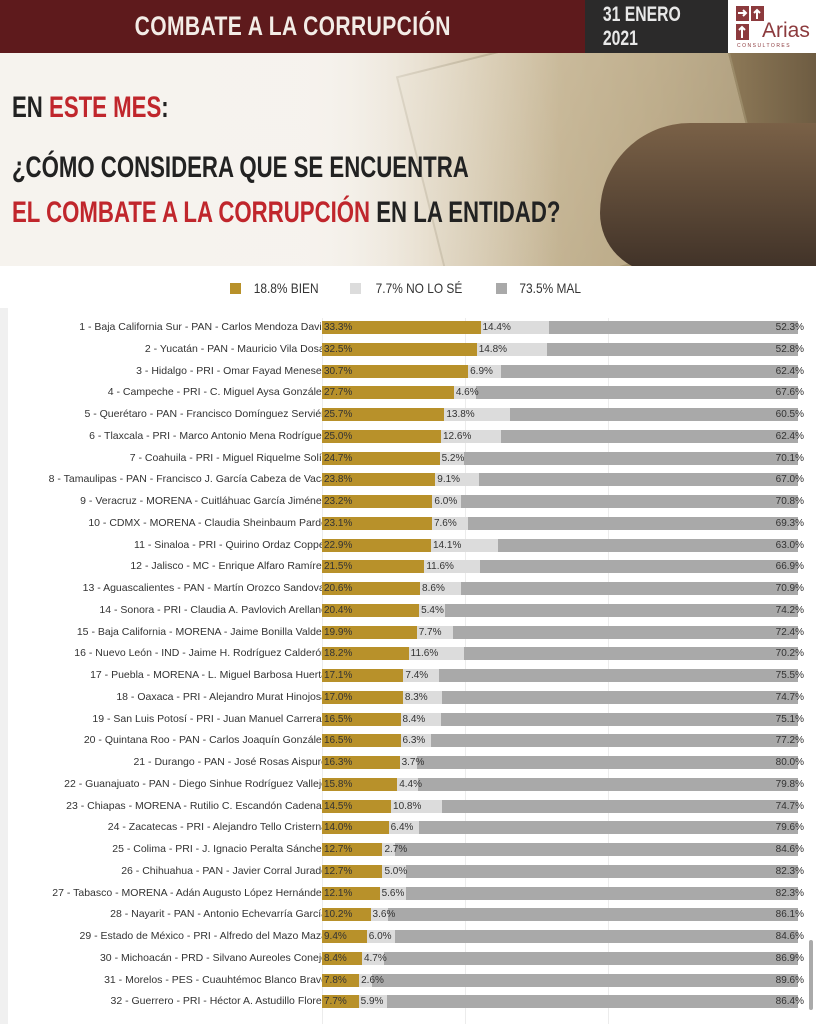 The height and width of the screenshot is (1024, 816). Describe the element at coordinates (467, 393) in the screenshot. I see `value-label-no-lo-se: 4.6%` at that location.